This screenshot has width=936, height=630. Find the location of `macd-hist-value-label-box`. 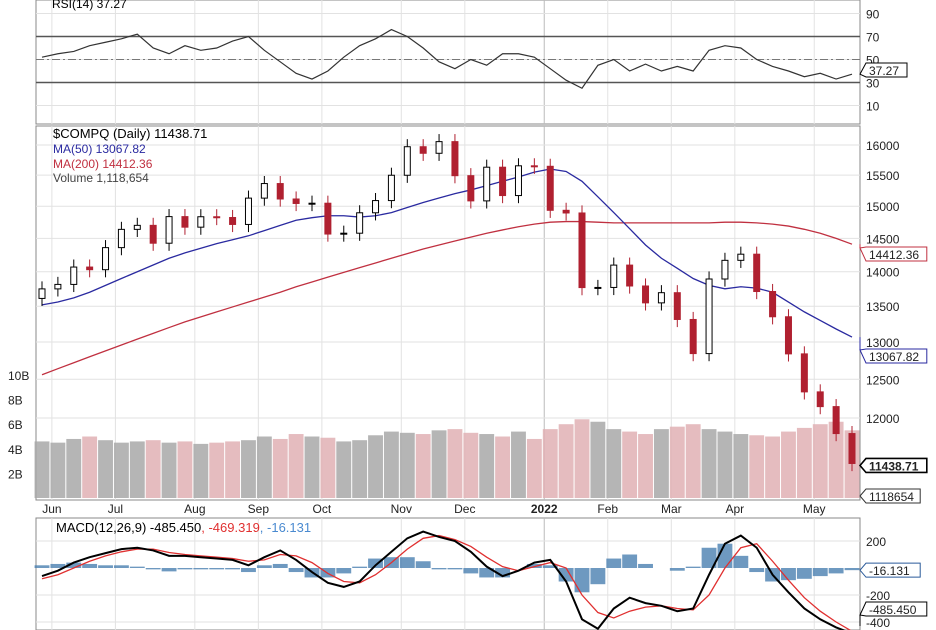

macd-hist-value-label-box is located at coordinates (890, 570).